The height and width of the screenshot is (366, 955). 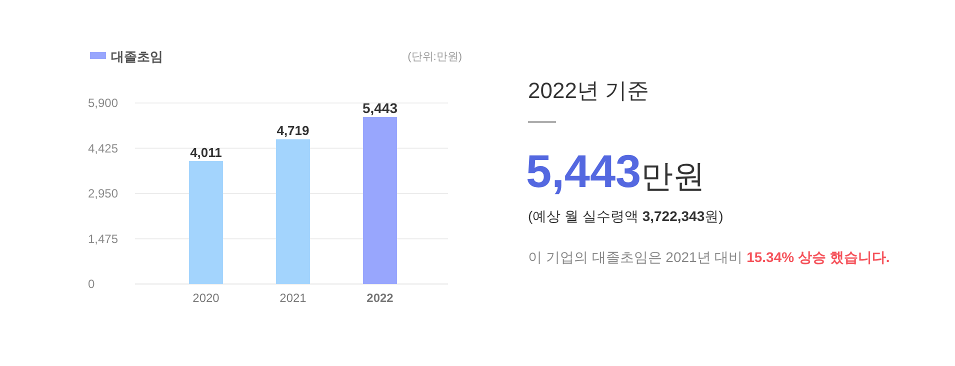 What do you see at coordinates (380, 298) in the screenshot?
I see `x-tick-label: 2022` at bounding box center [380, 298].